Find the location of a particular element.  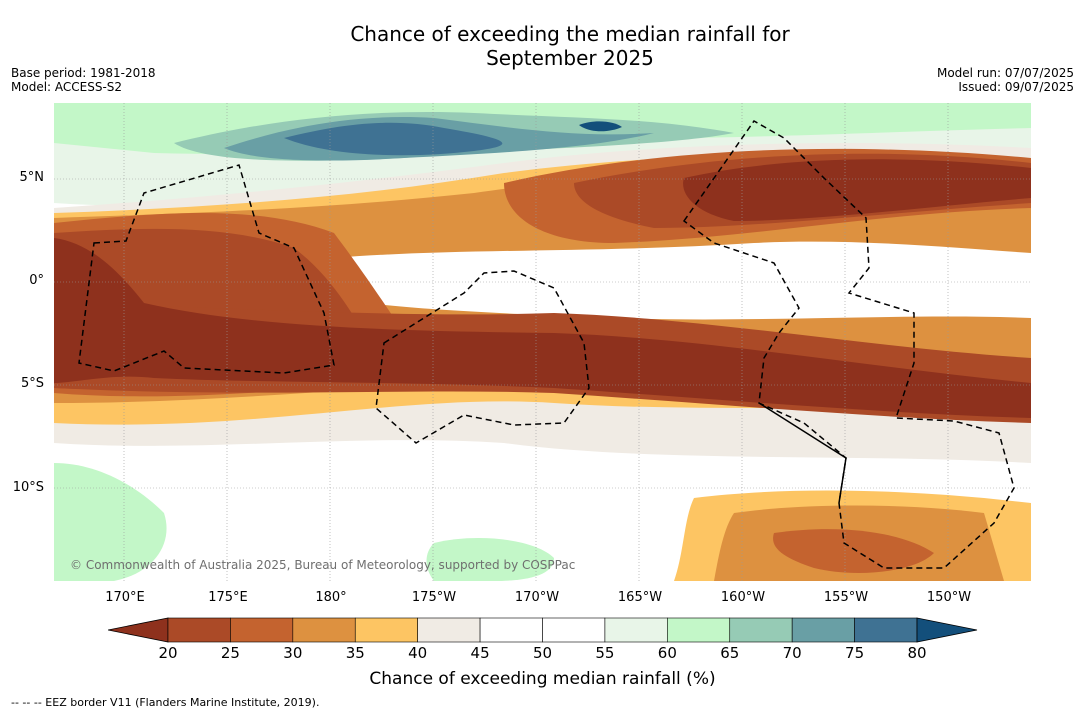

colorbar-tick-label: 65 is located at coordinates (730, 653).